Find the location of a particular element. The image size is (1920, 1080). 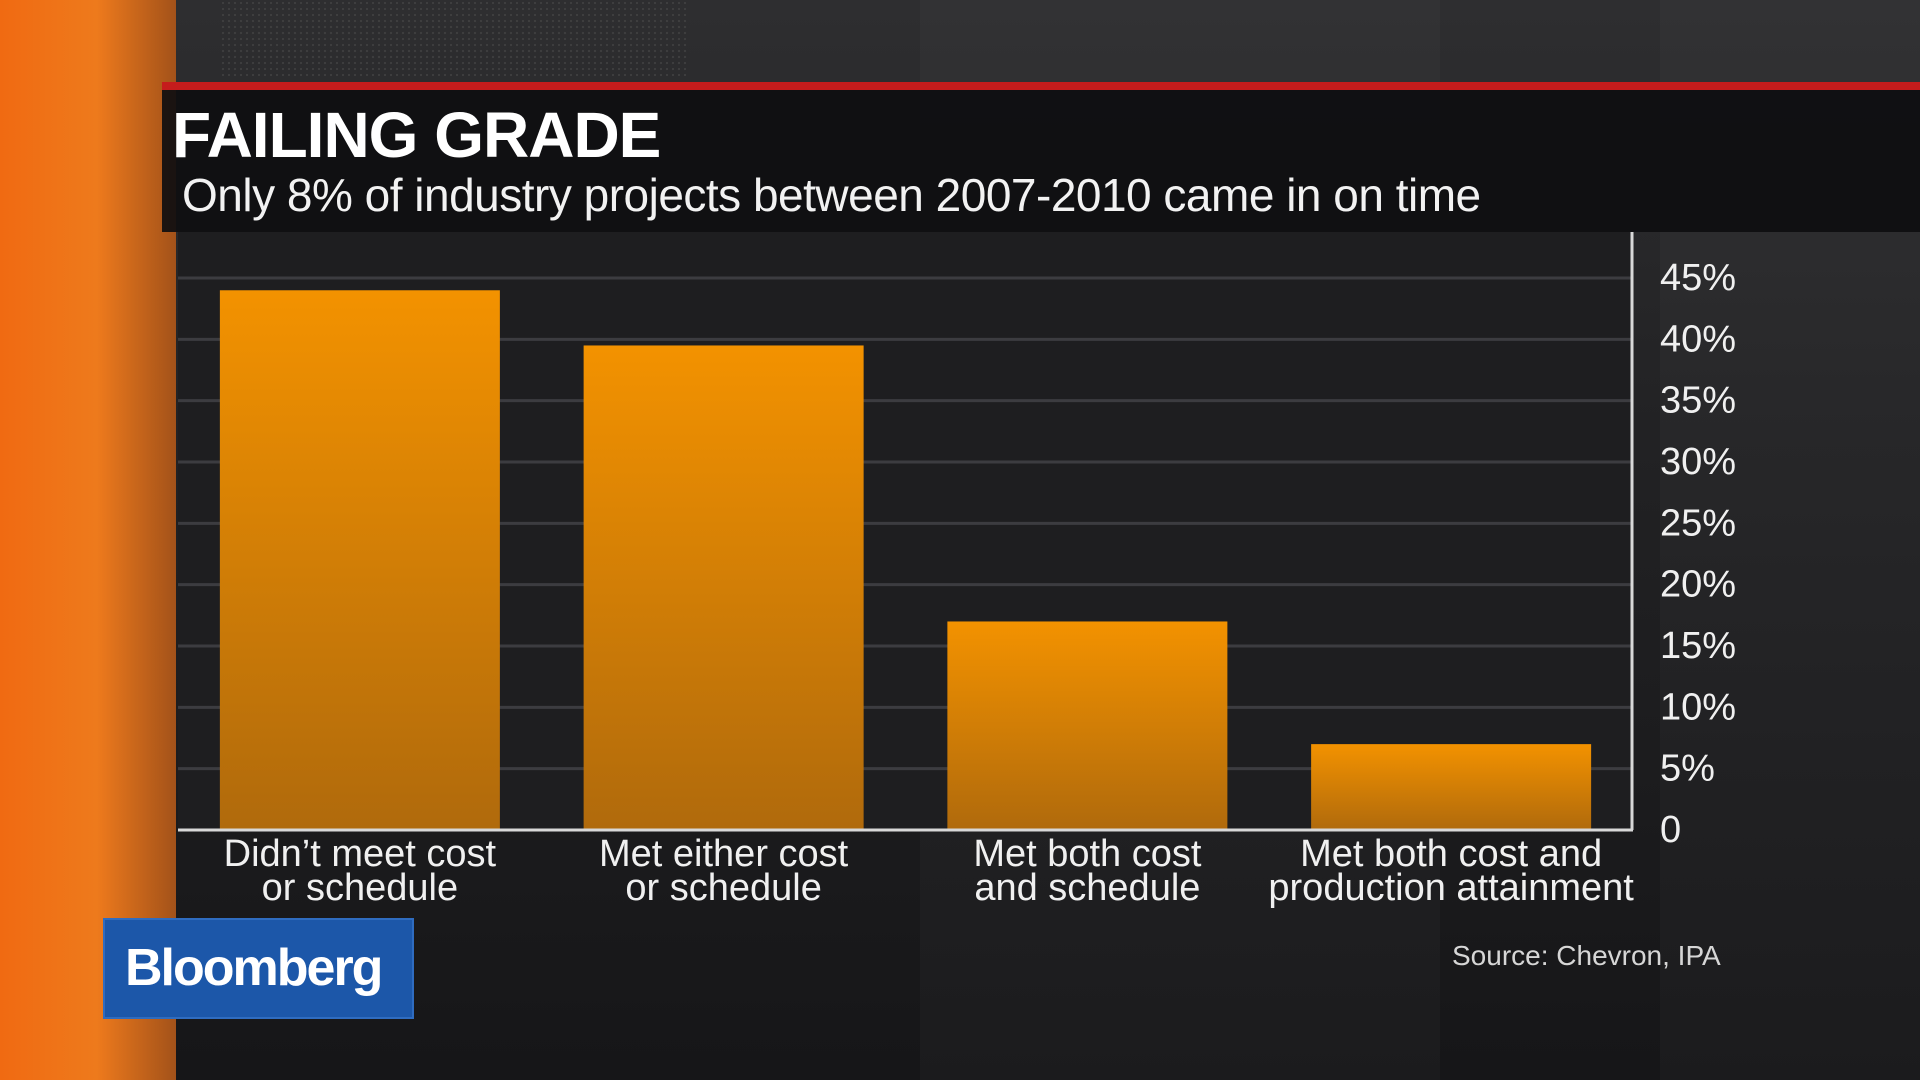

orange-side-stripe is located at coordinates (88, 540).